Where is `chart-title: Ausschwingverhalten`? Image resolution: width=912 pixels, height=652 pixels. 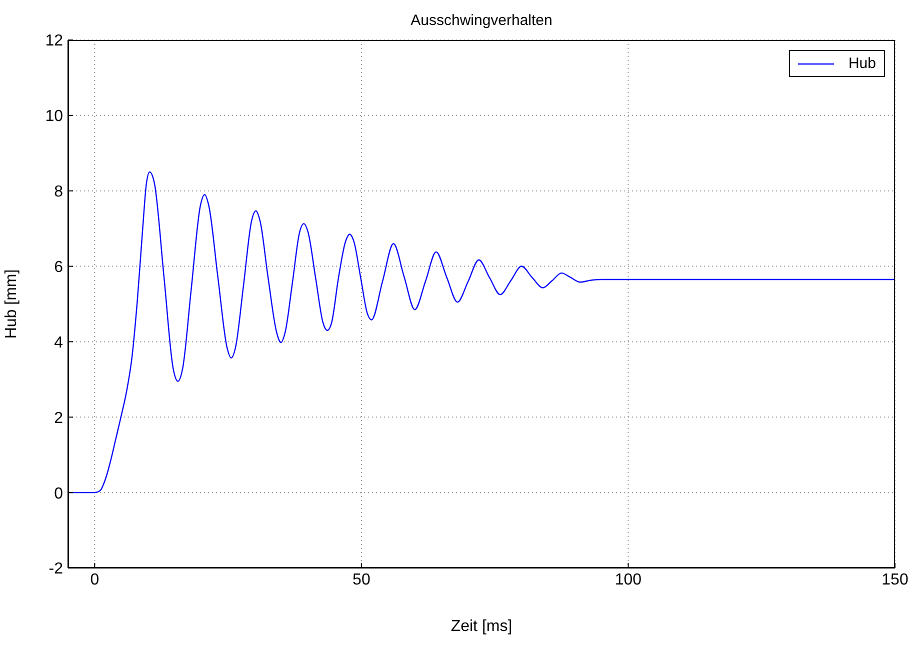 chart-title: Ausschwingverhalten is located at coordinates (482, 20).